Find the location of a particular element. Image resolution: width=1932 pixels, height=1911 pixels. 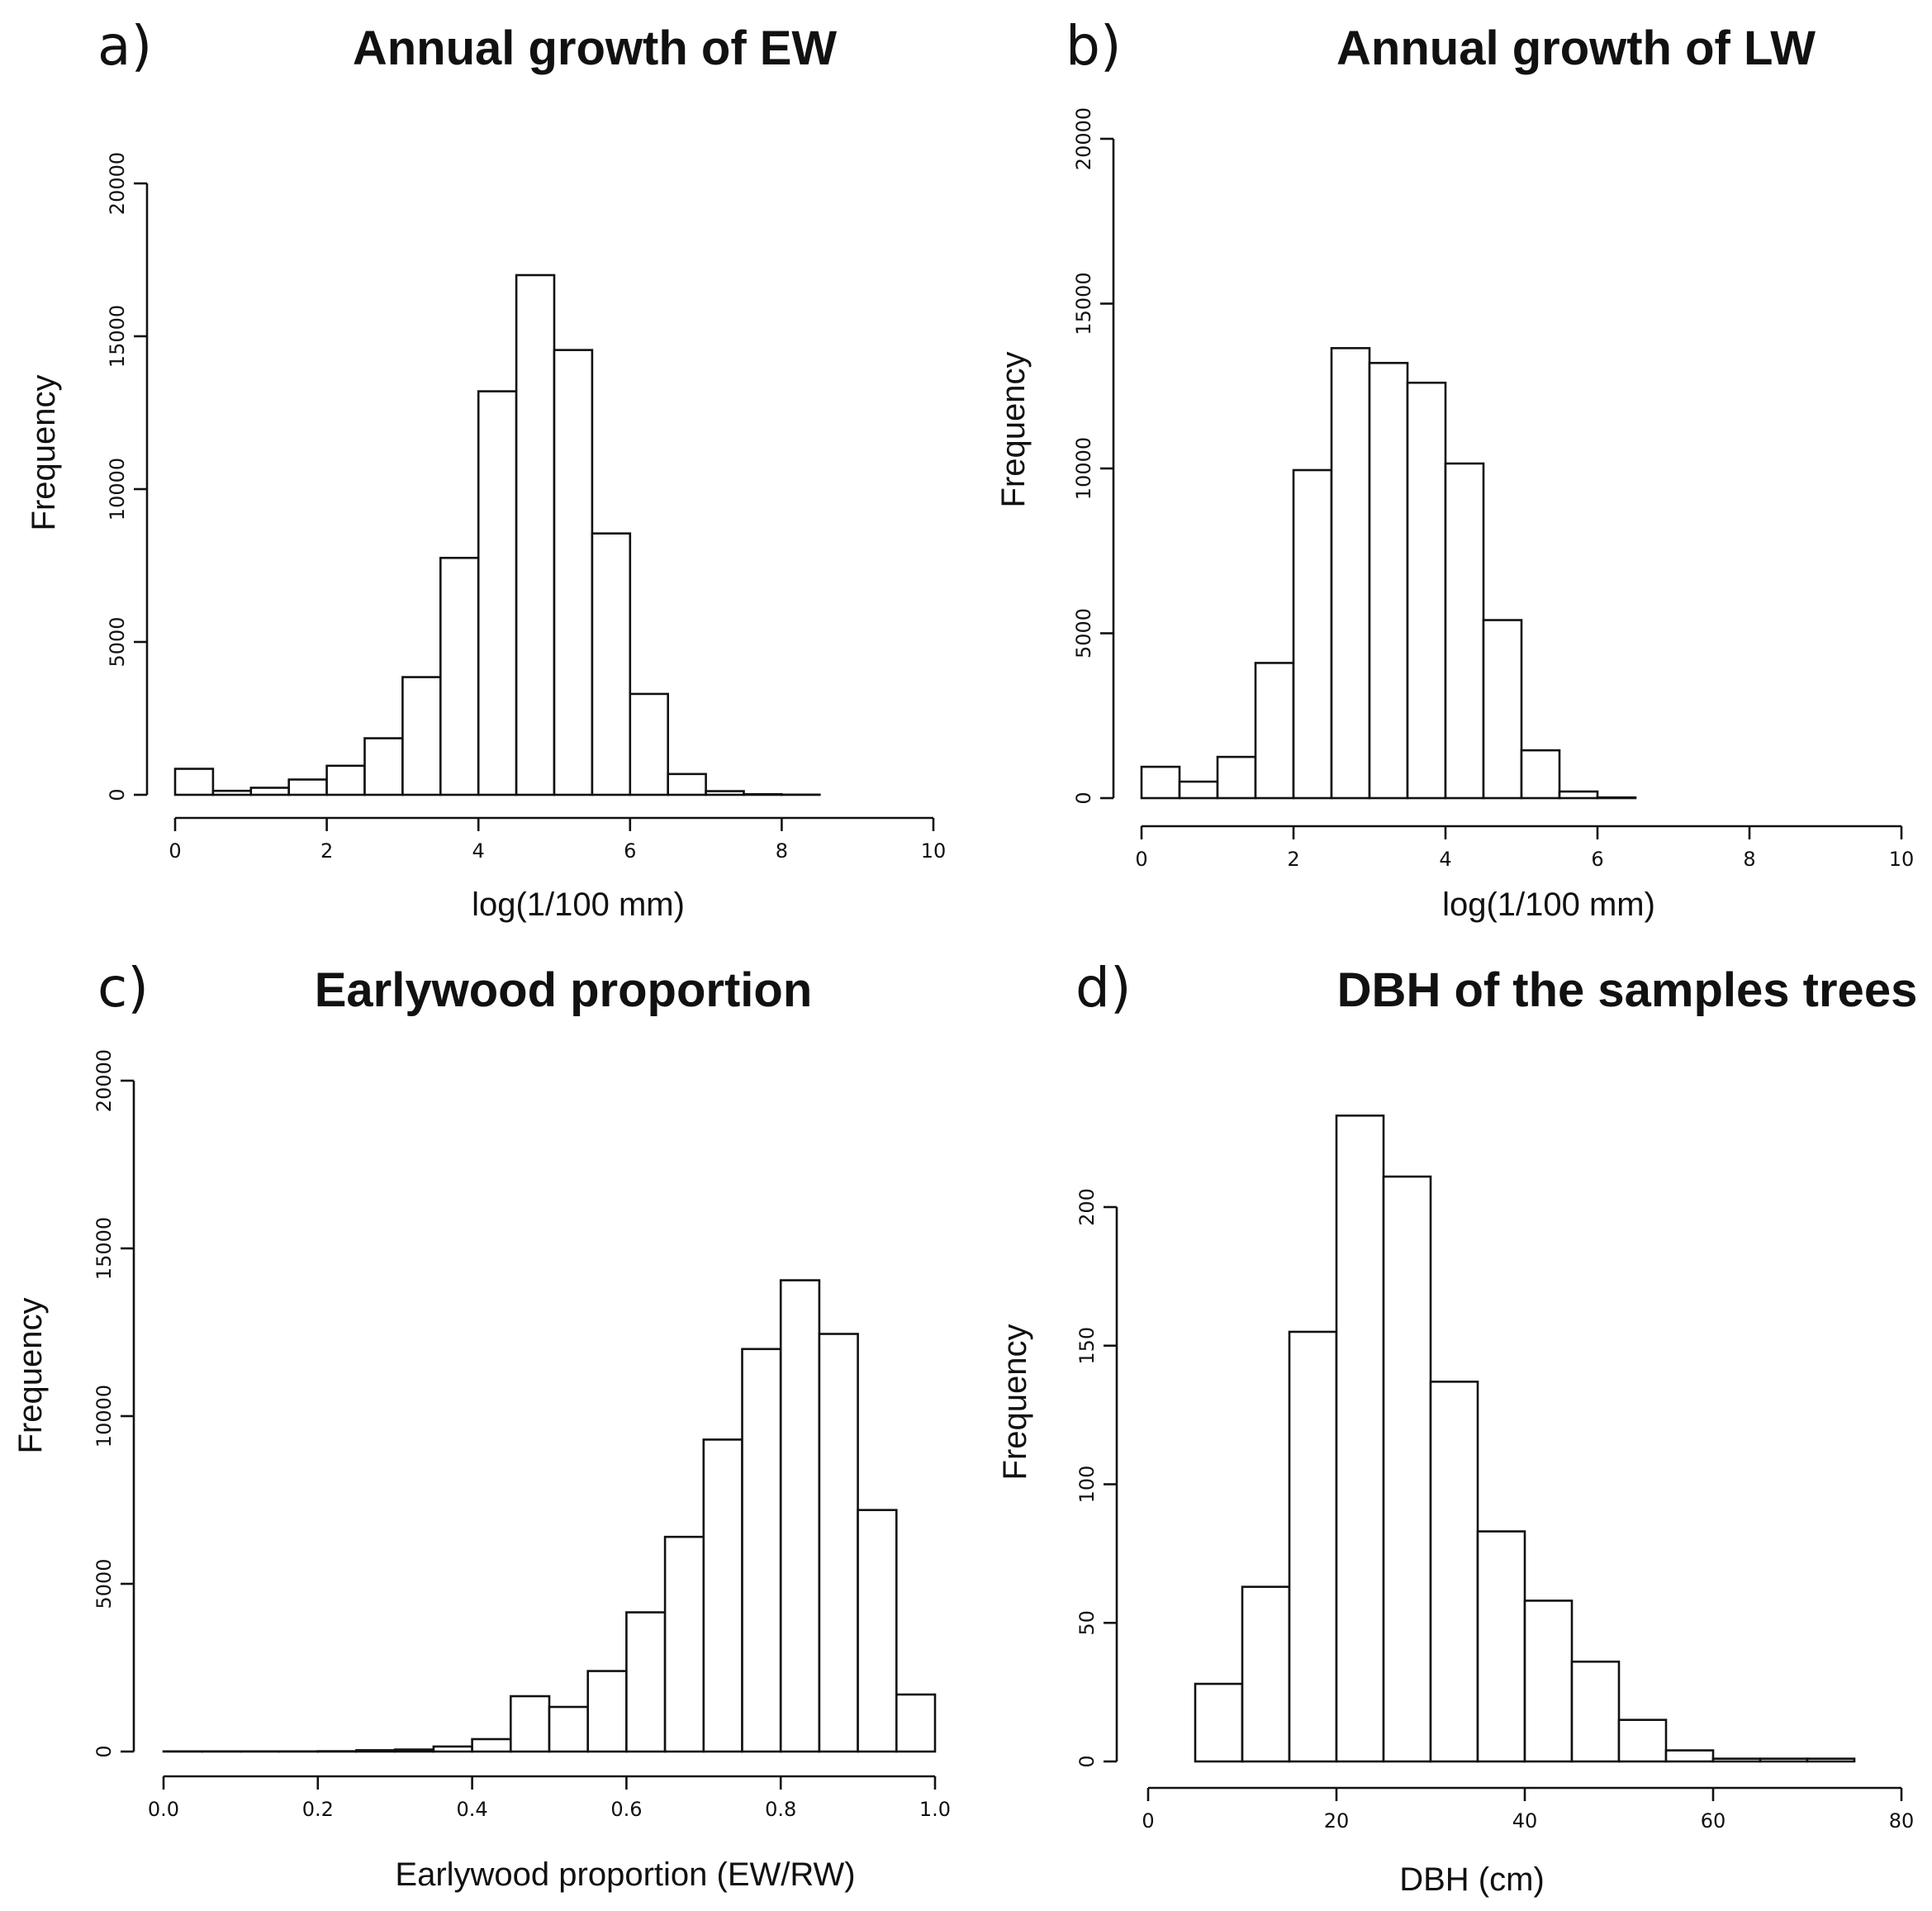

panel-d-y-axis-label: Frequency is located at coordinates (1015, 1402).